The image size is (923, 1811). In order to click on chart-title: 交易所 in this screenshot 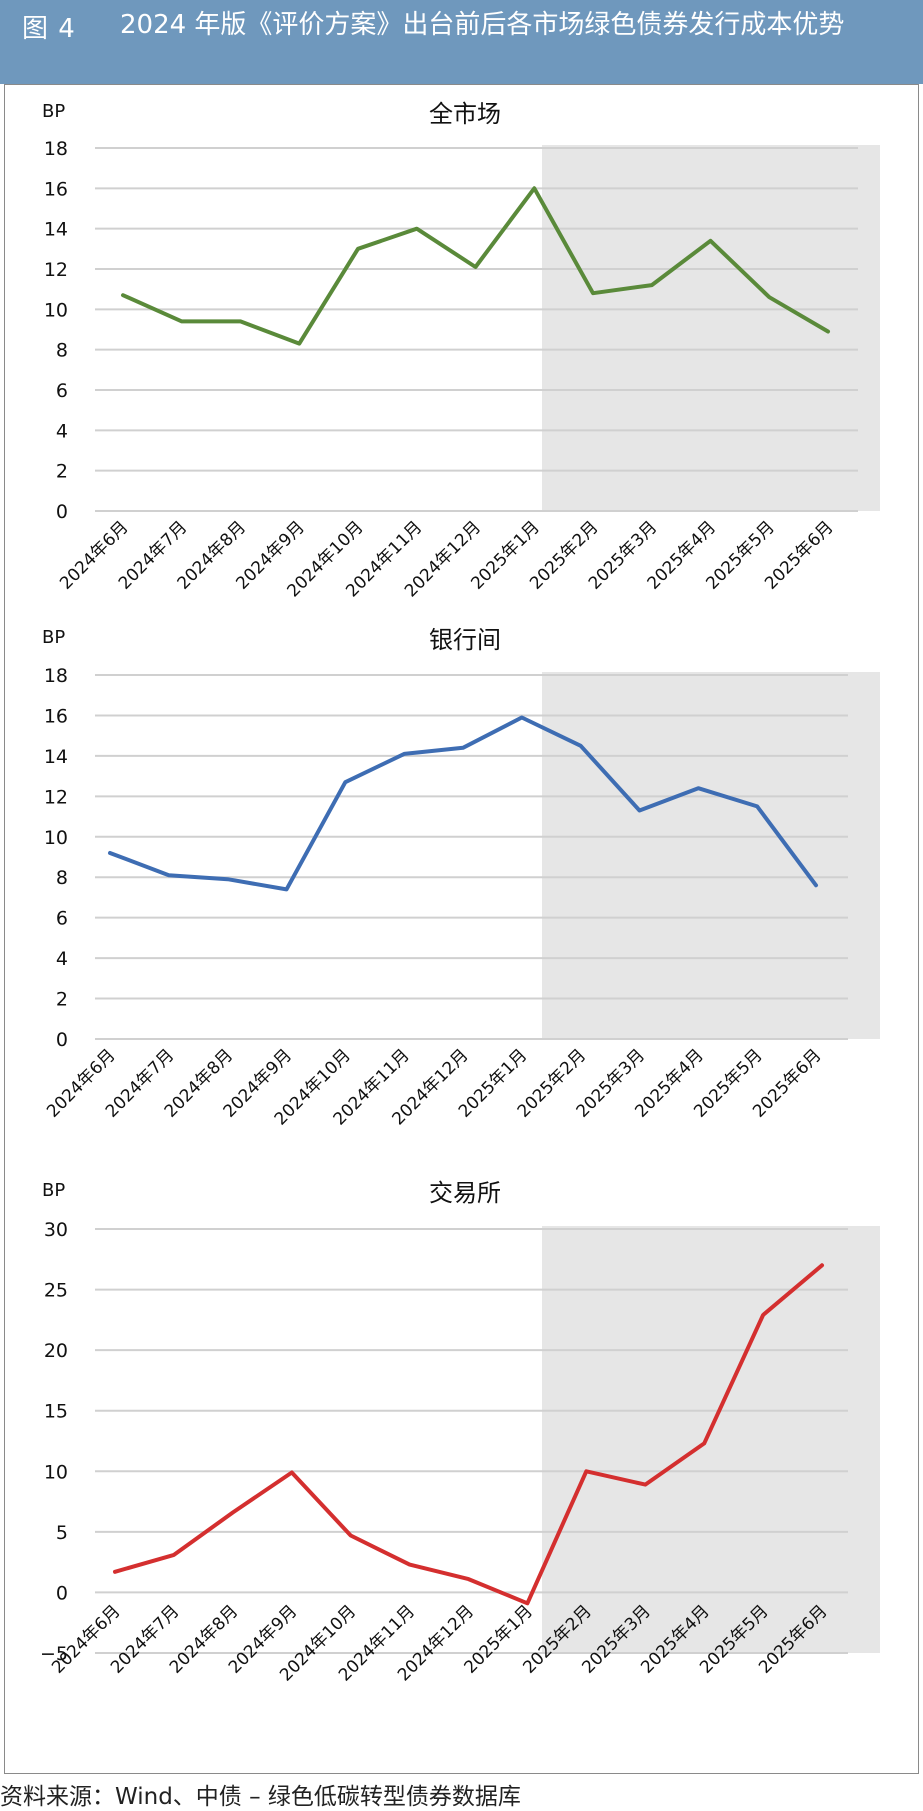, I will do `click(465, 1193)`.